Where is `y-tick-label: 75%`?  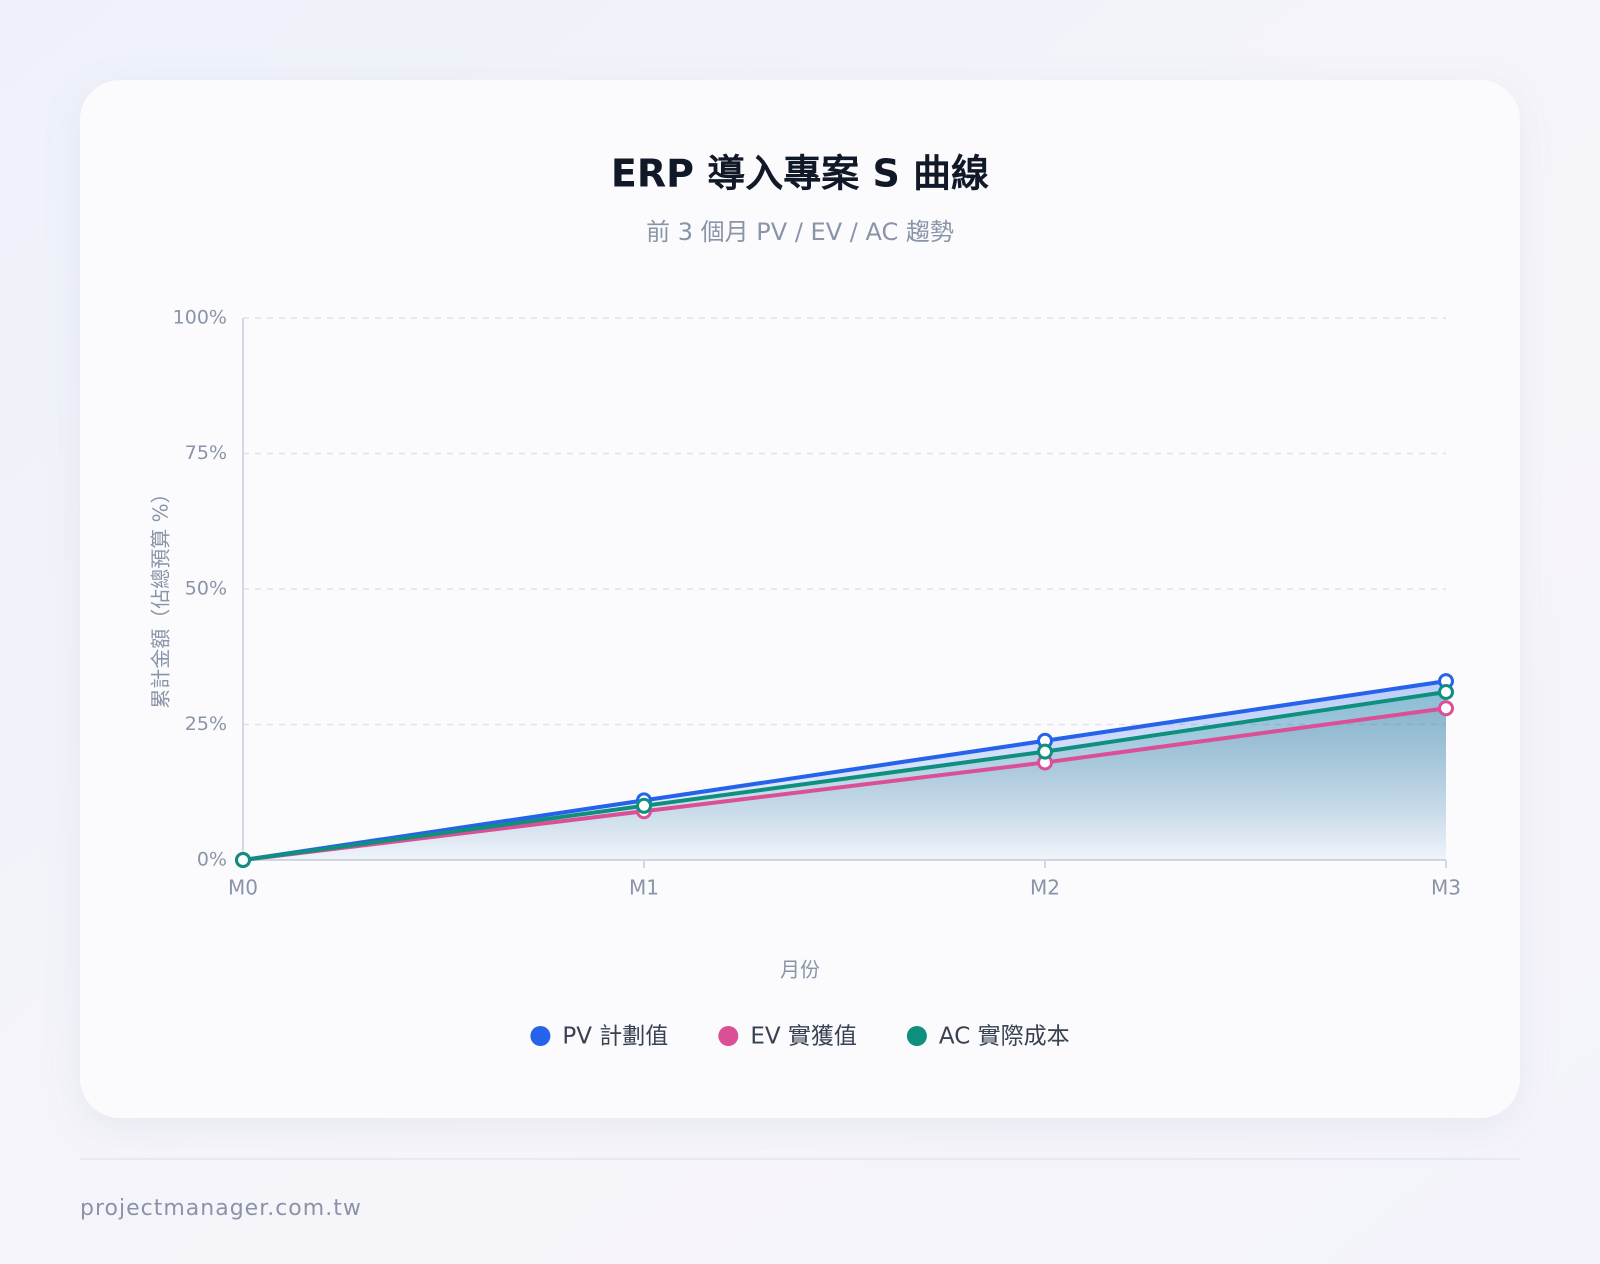 y-tick-label: 75% is located at coordinates (206, 453).